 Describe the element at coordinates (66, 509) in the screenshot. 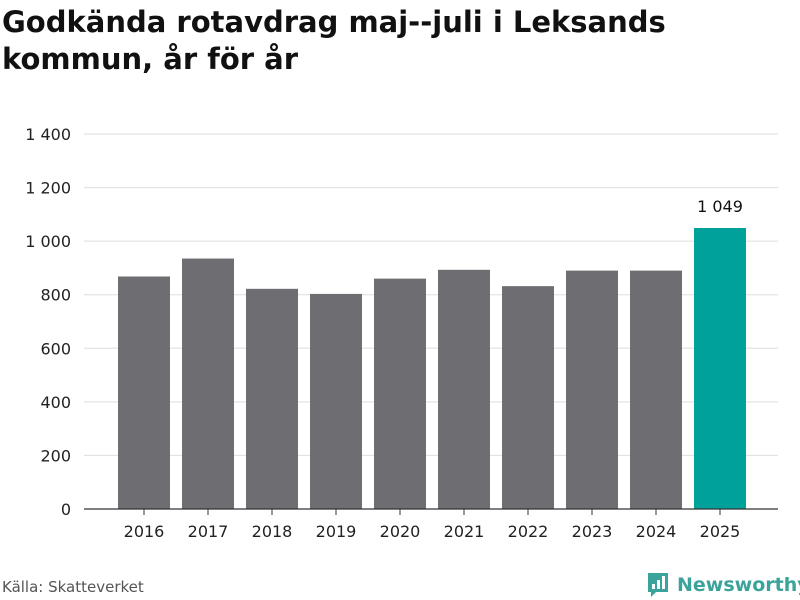

I see `y-tick-label: 0` at that location.